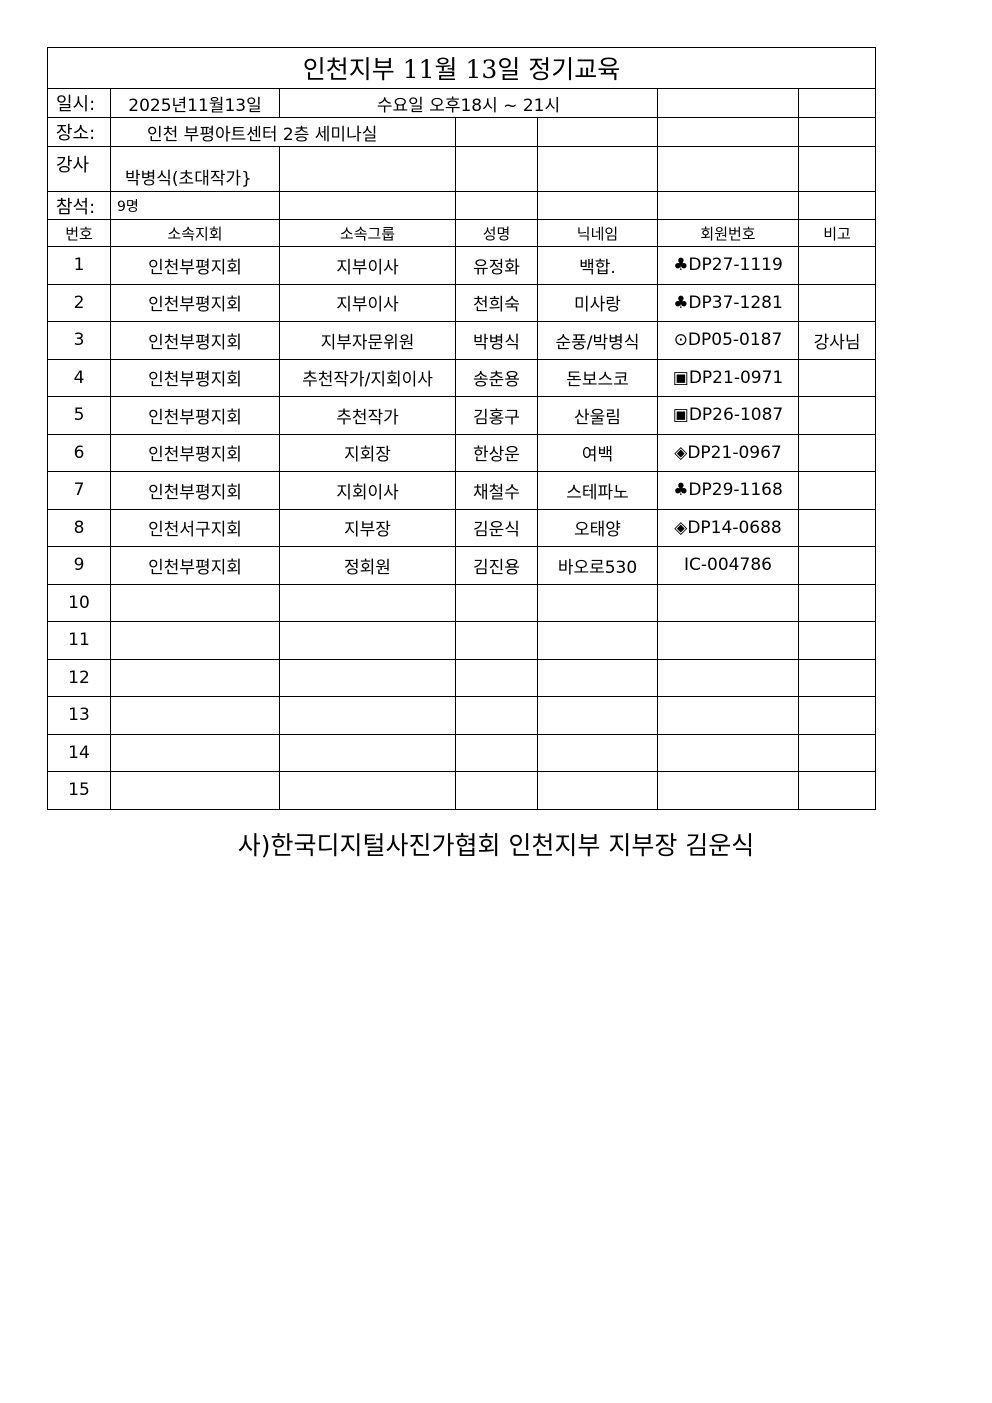 Image resolution: width=992 pixels, height=1403 pixels. What do you see at coordinates (79, 565) in the screenshot?
I see `cell-number: 9` at bounding box center [79, 565].